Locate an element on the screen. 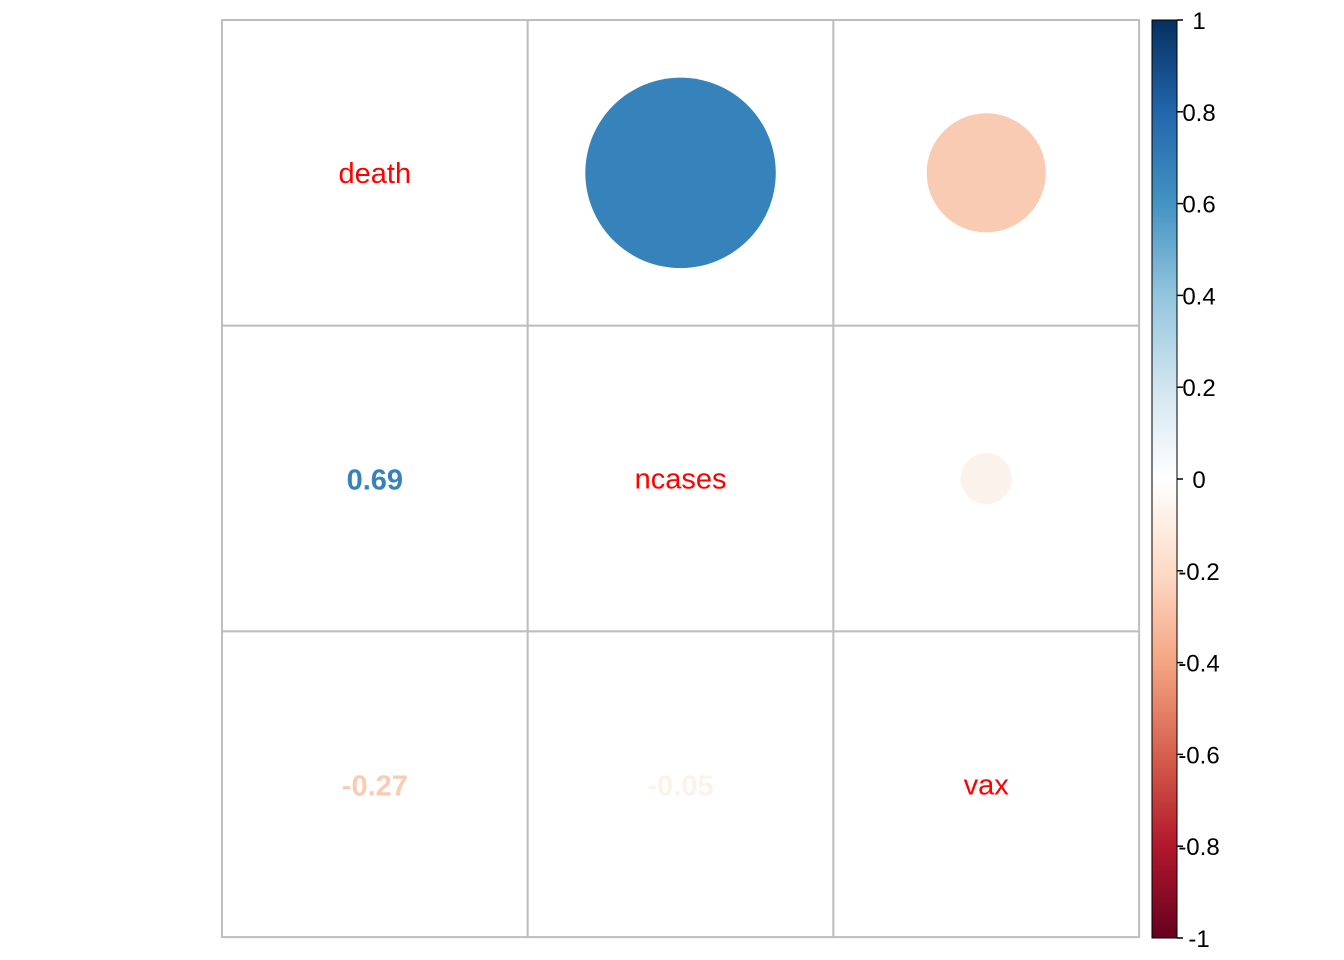  colorbar-tick-label: 0 is located at coordinates (1198, 480).